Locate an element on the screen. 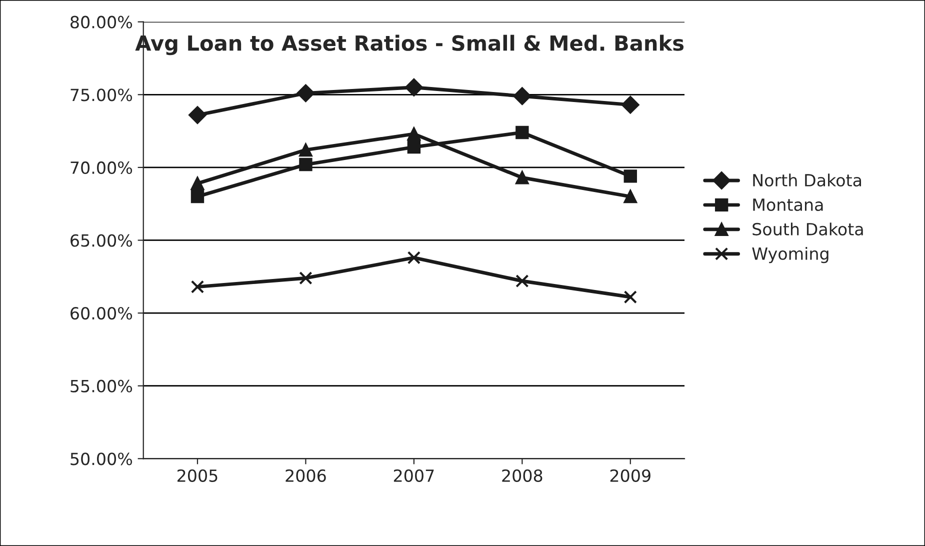 This screenshot has height=546, width=925. x-tick-label: 2006 is located at coordinates (306, 475).